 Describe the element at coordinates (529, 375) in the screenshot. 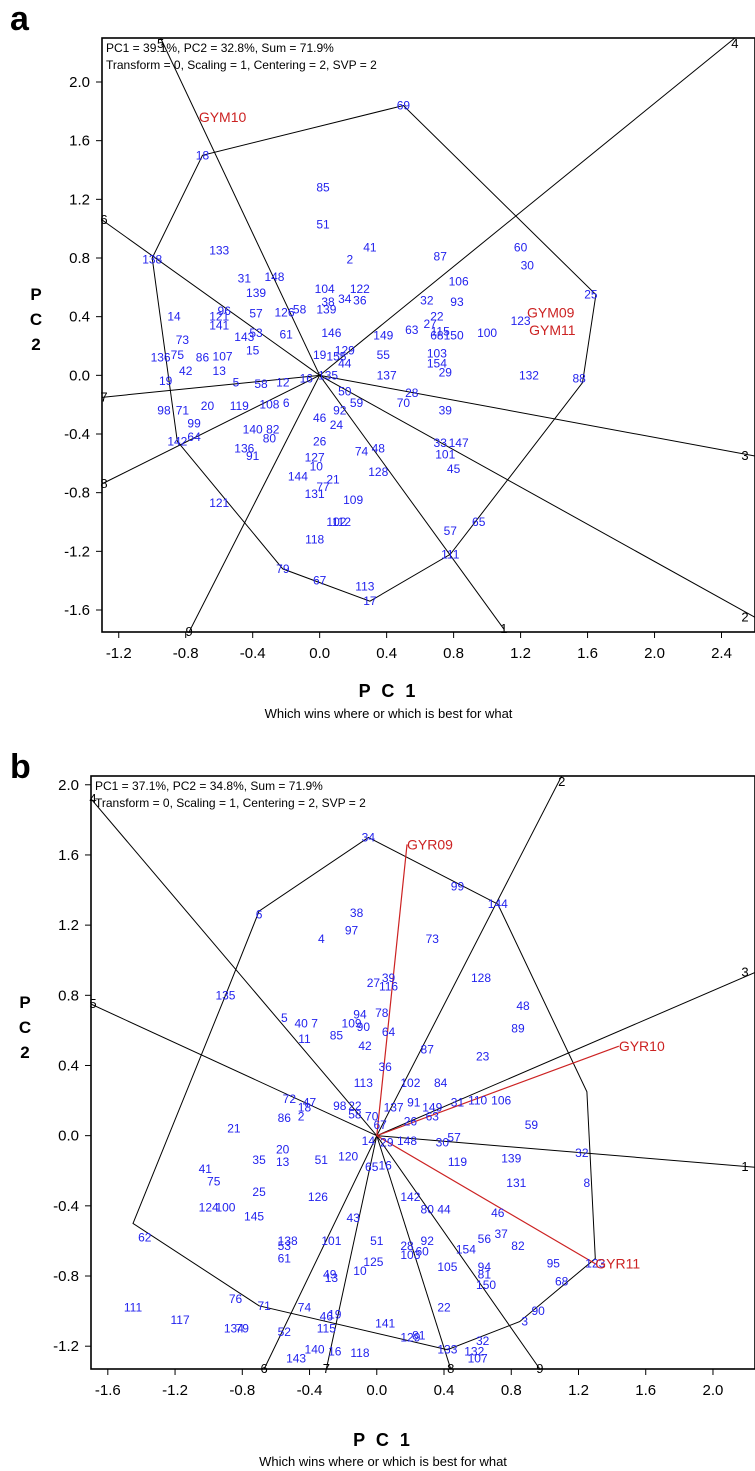

I see `genotype-label: 132` at that location.